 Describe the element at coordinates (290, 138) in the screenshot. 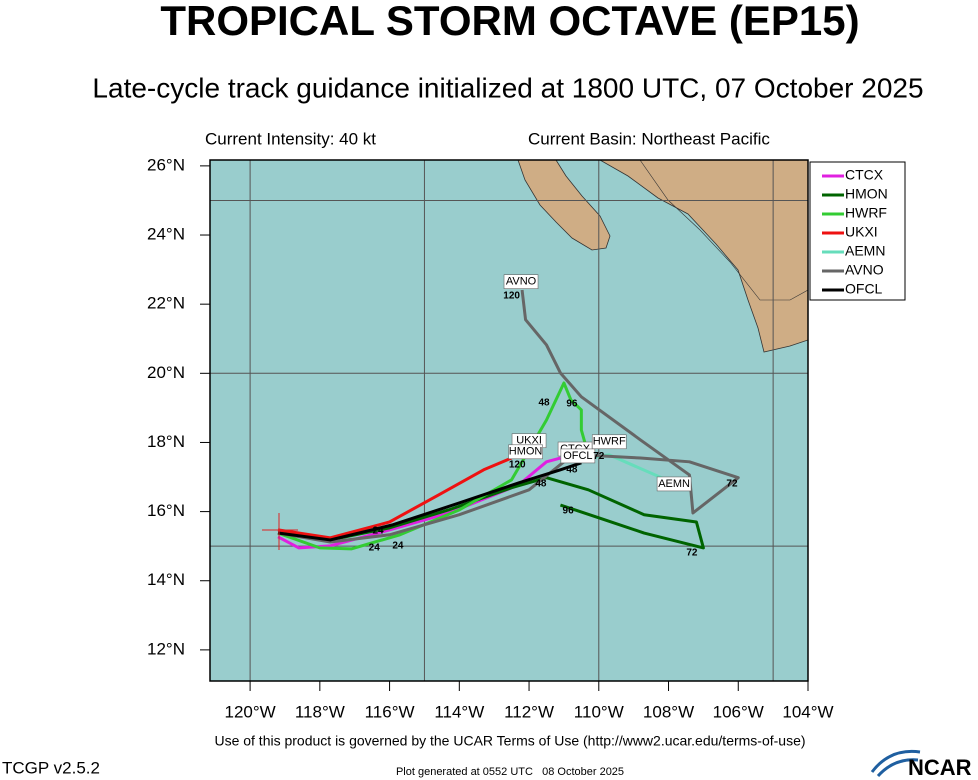

I see `intensity: Current Intensity: 40 kt` at that location.